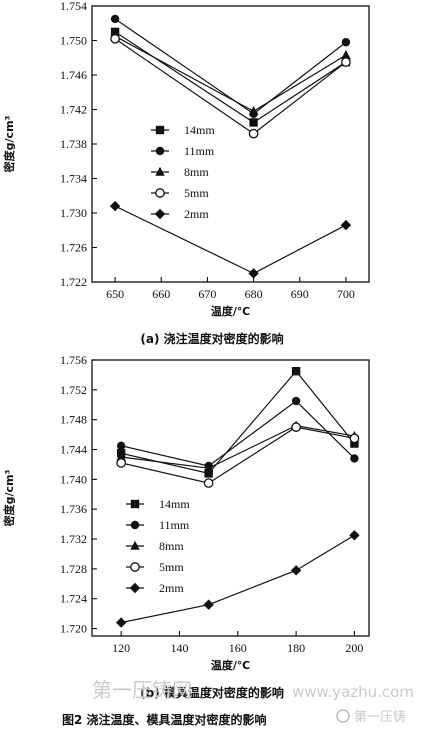 The image size is (423, 736). I want to click on chart-a-legend-label: 11mm, so click(199, 151).